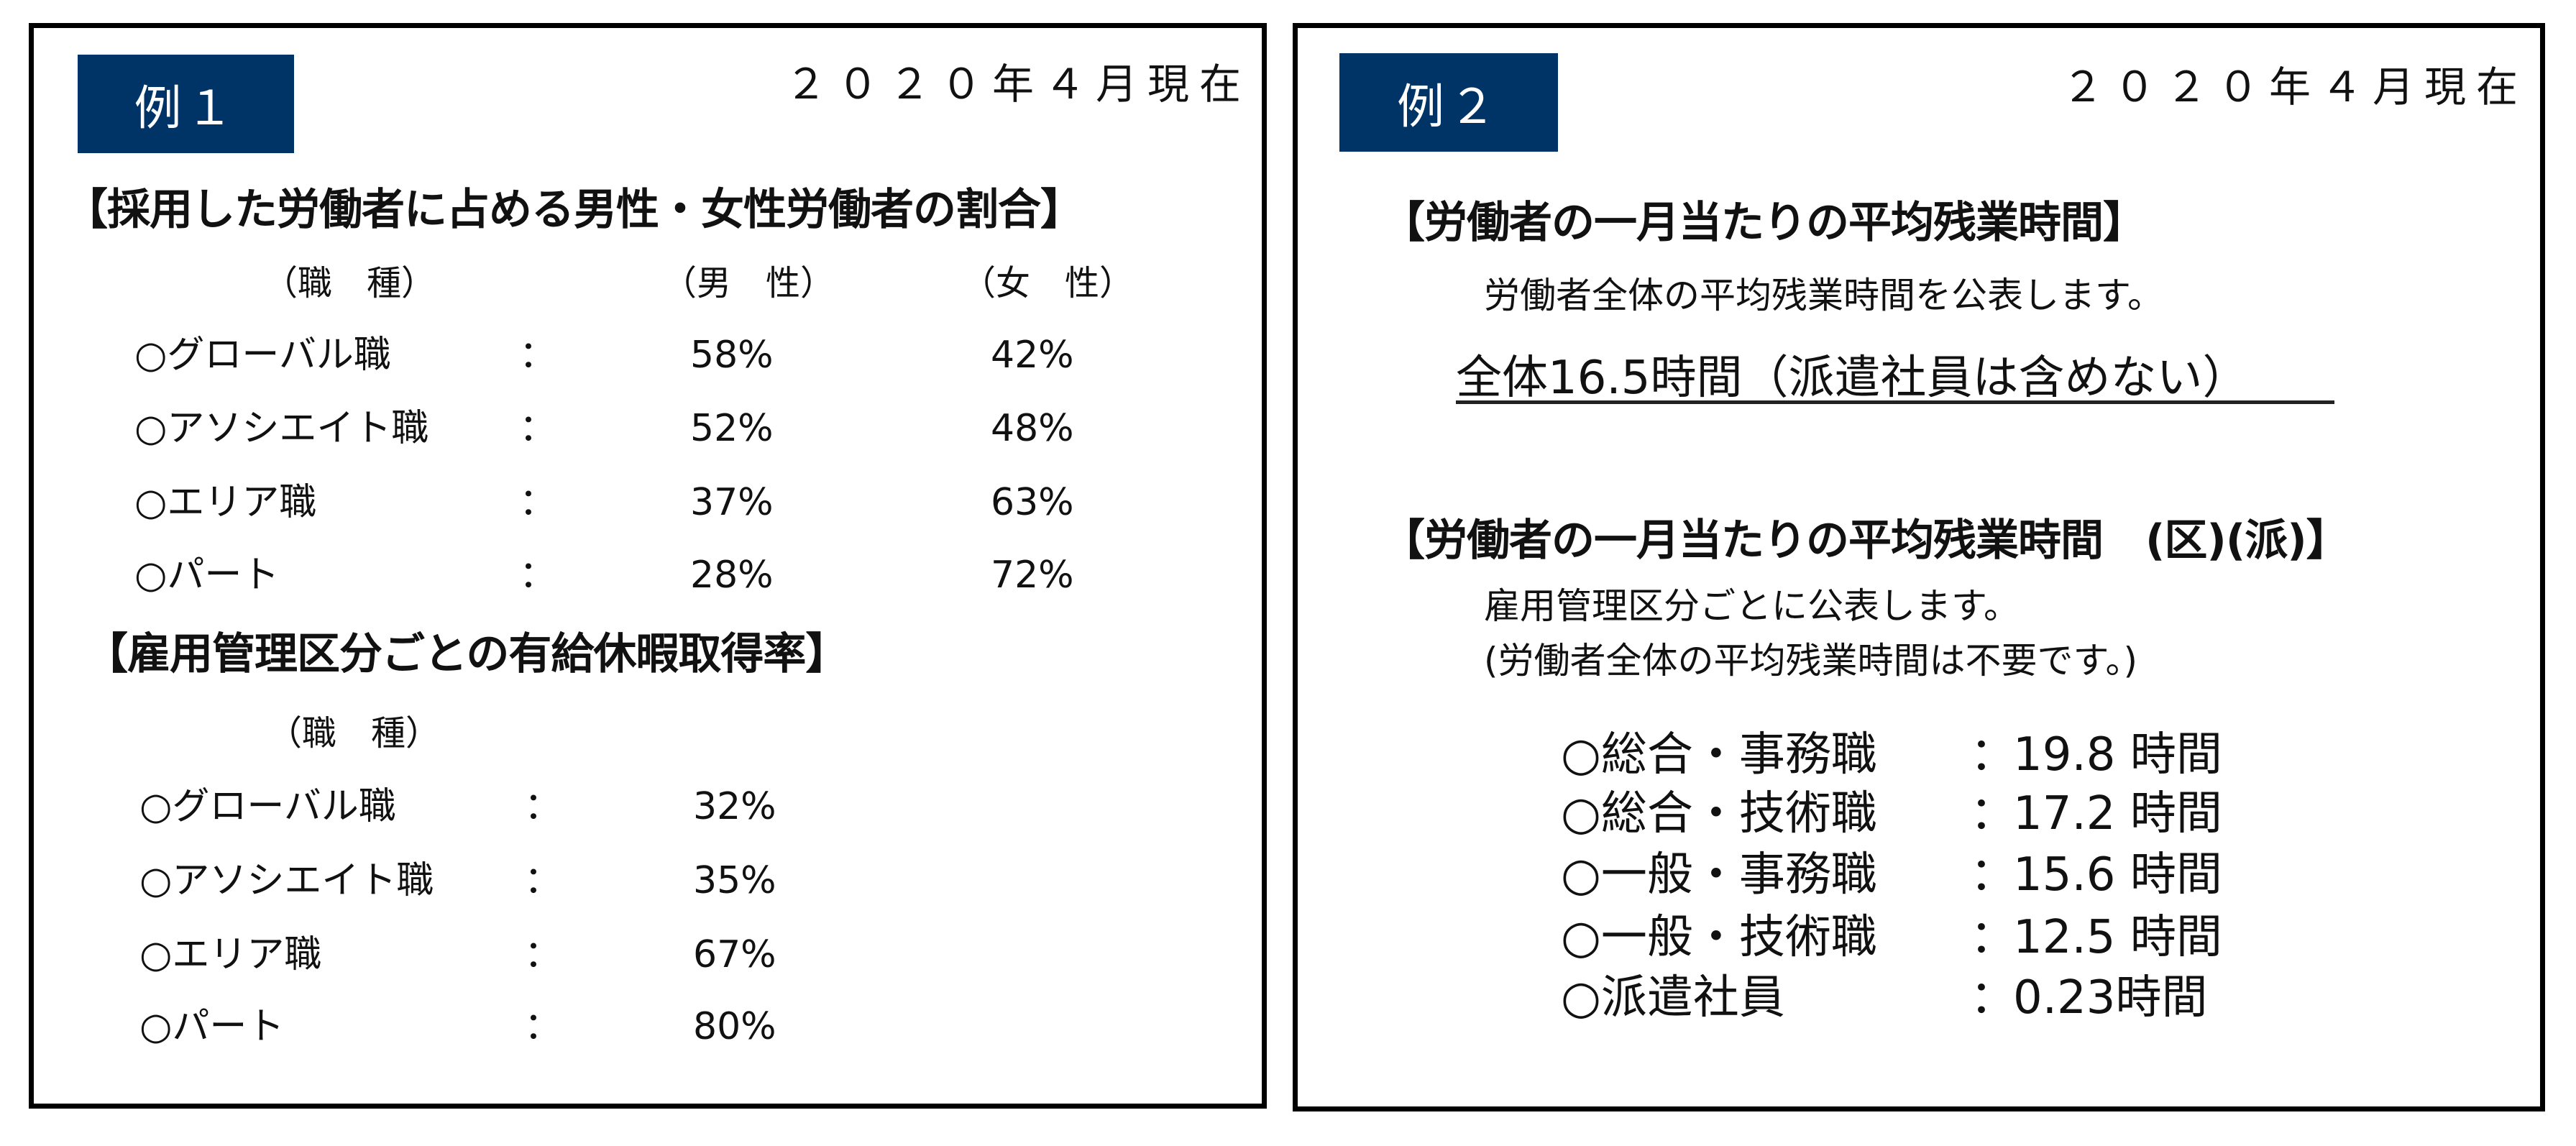 Image resolution: width=2576 pixels, height=1146 pixels. What do you see at coordinates (1866, 540) in the screenshot?
I see `overtime-by-category-heading: 【労働者の一月当たりの平均残業時間 (区)(派)】` at bounding box center [1866, 540].